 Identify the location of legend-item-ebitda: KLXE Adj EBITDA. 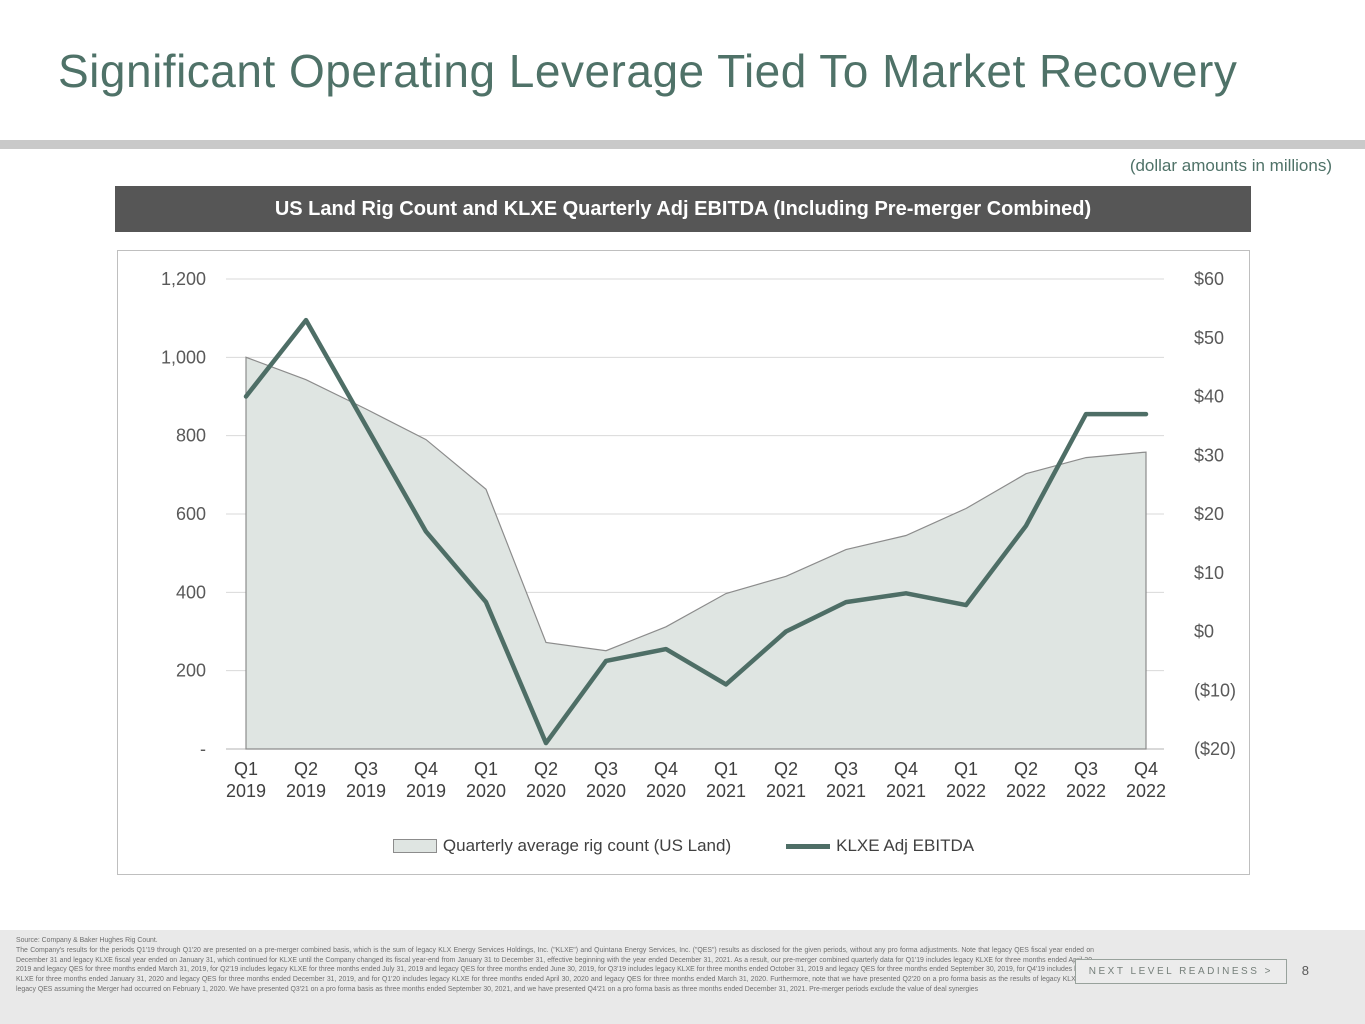
(880, 846).